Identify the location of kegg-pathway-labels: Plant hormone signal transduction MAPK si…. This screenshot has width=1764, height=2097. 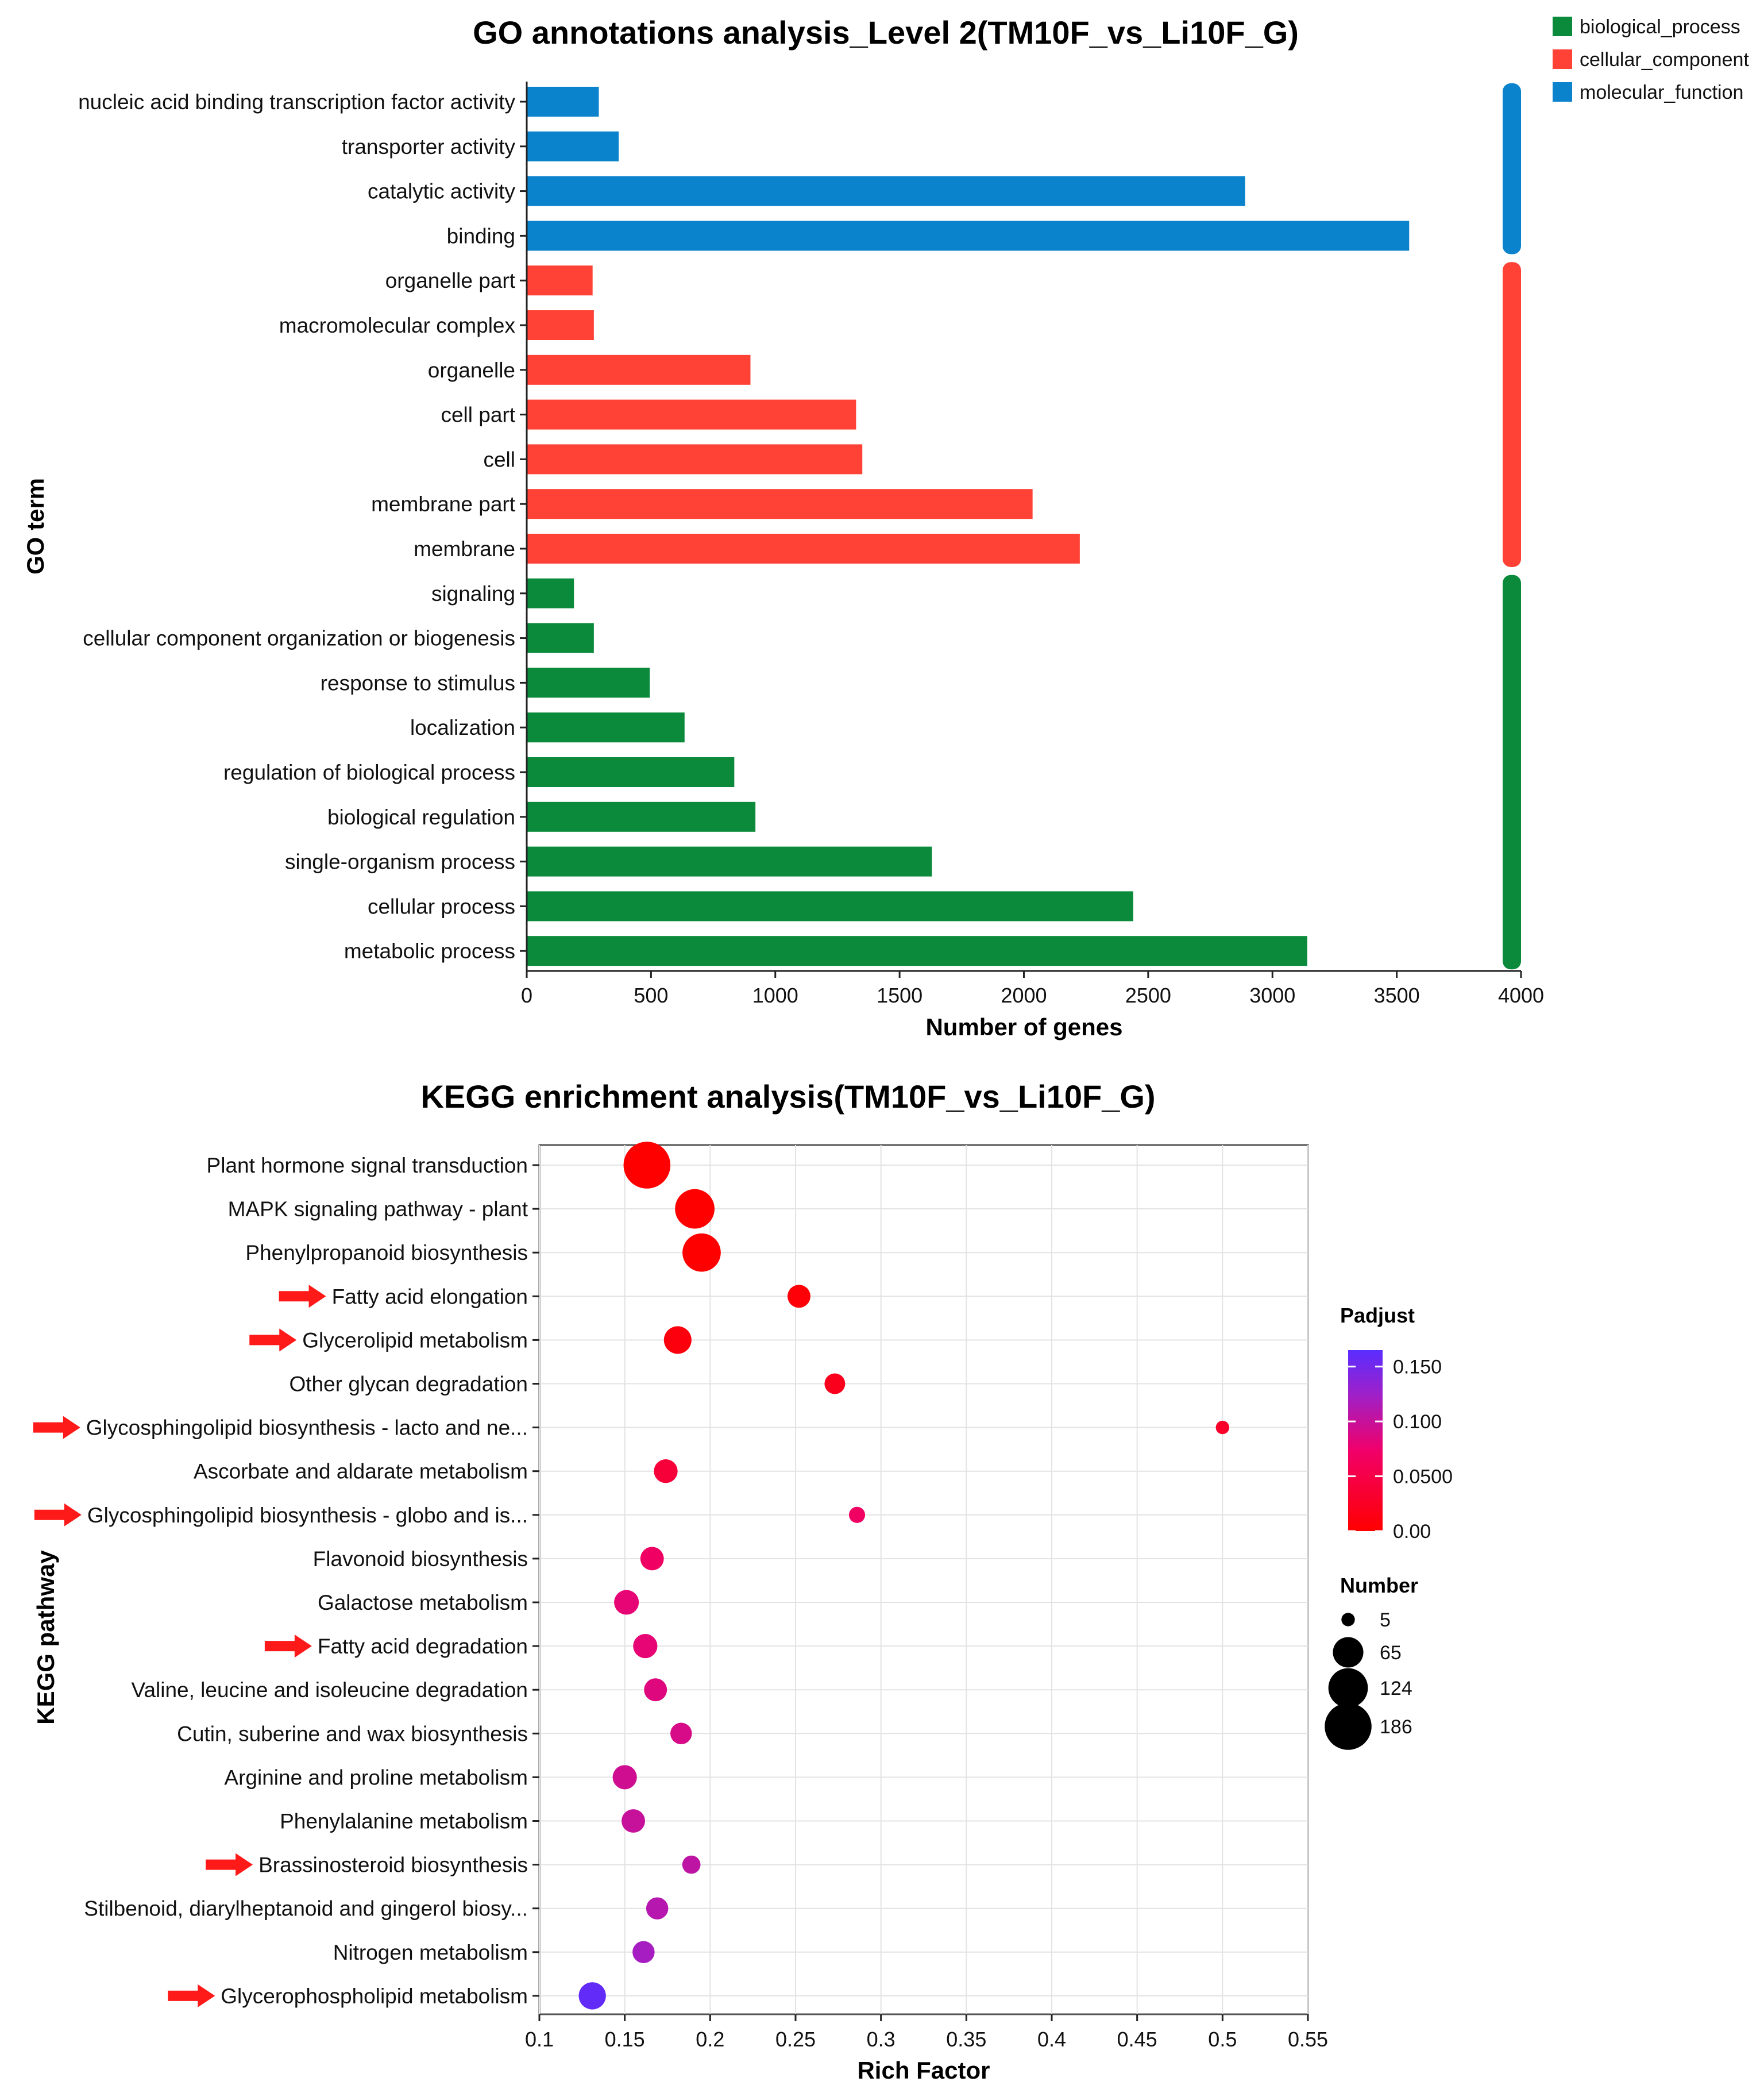
(311, 1581).